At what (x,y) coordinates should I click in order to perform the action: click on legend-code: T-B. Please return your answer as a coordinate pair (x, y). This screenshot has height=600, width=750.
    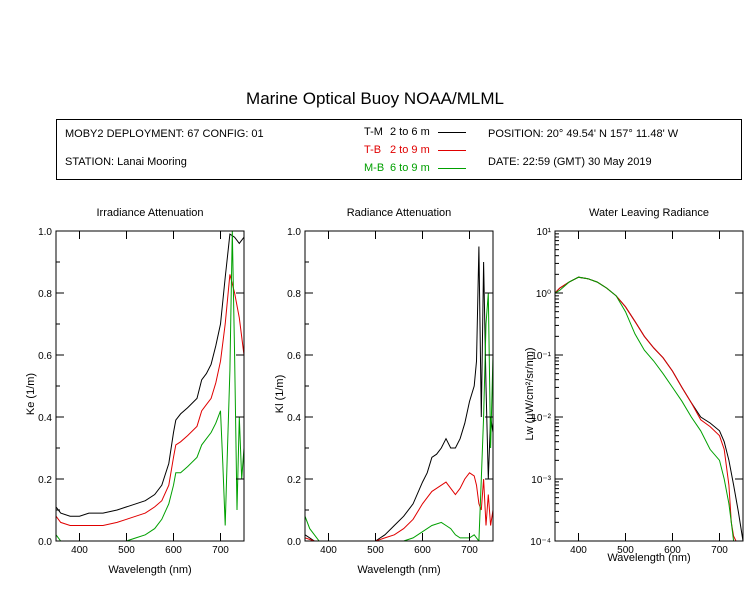
    Looking at the image, I should click on (373, 150).